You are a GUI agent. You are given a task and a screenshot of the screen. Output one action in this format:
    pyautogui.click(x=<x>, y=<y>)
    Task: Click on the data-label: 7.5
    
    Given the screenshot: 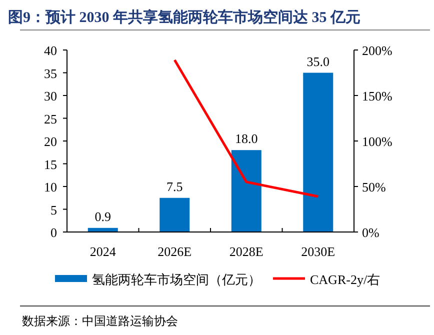 What is the action you would take?
    pyautogui.click(x=174, y=186)
    